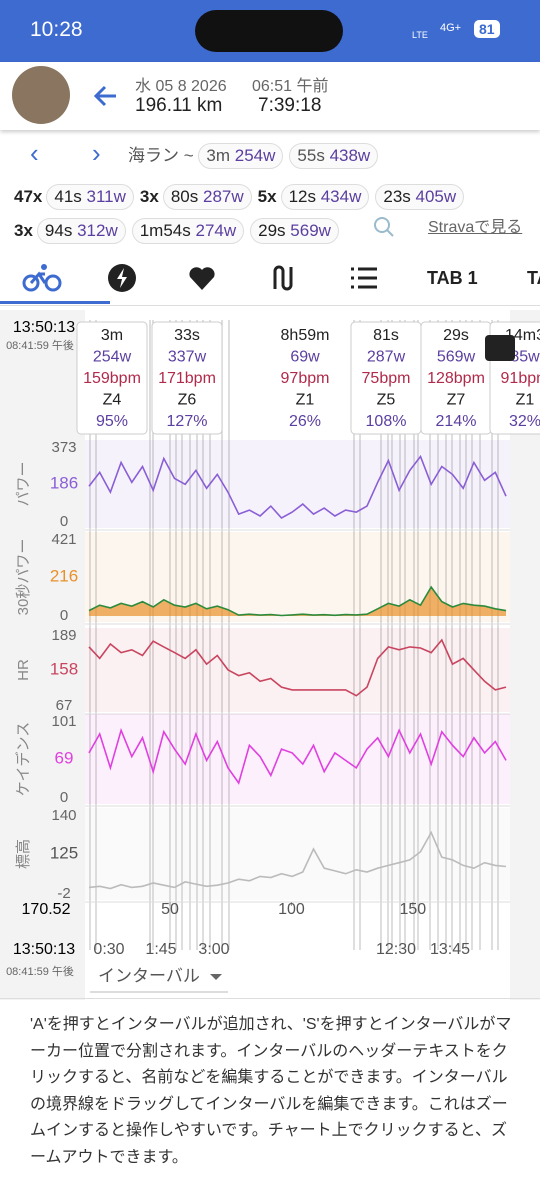  Describe the element at coordinates (386, 400) in the screenshot. I see `card-zone: Z5` at that location.